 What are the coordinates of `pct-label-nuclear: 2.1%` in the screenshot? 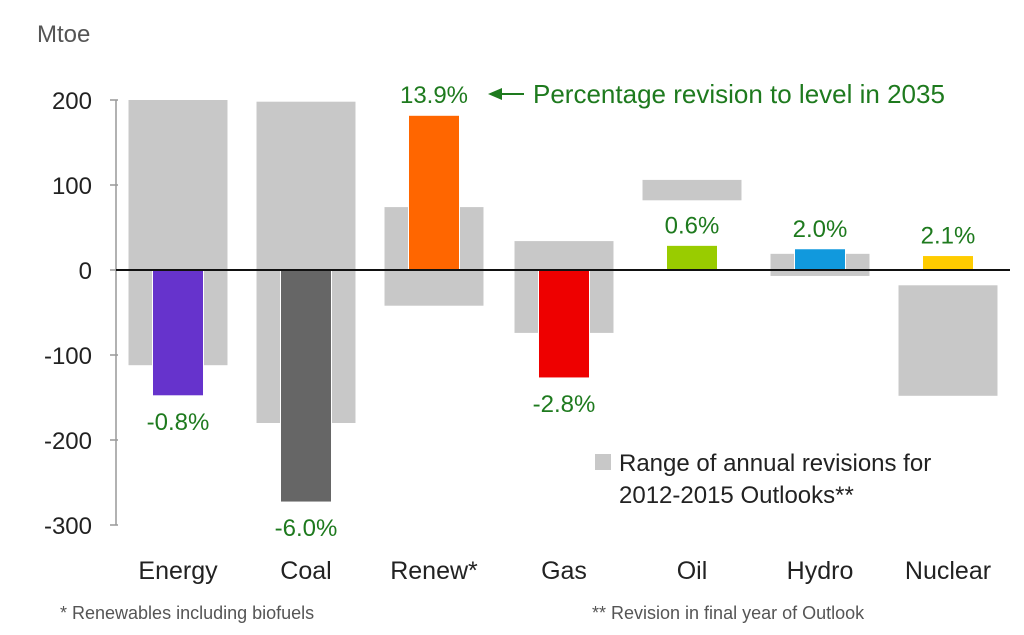 It's located at (948, 236).